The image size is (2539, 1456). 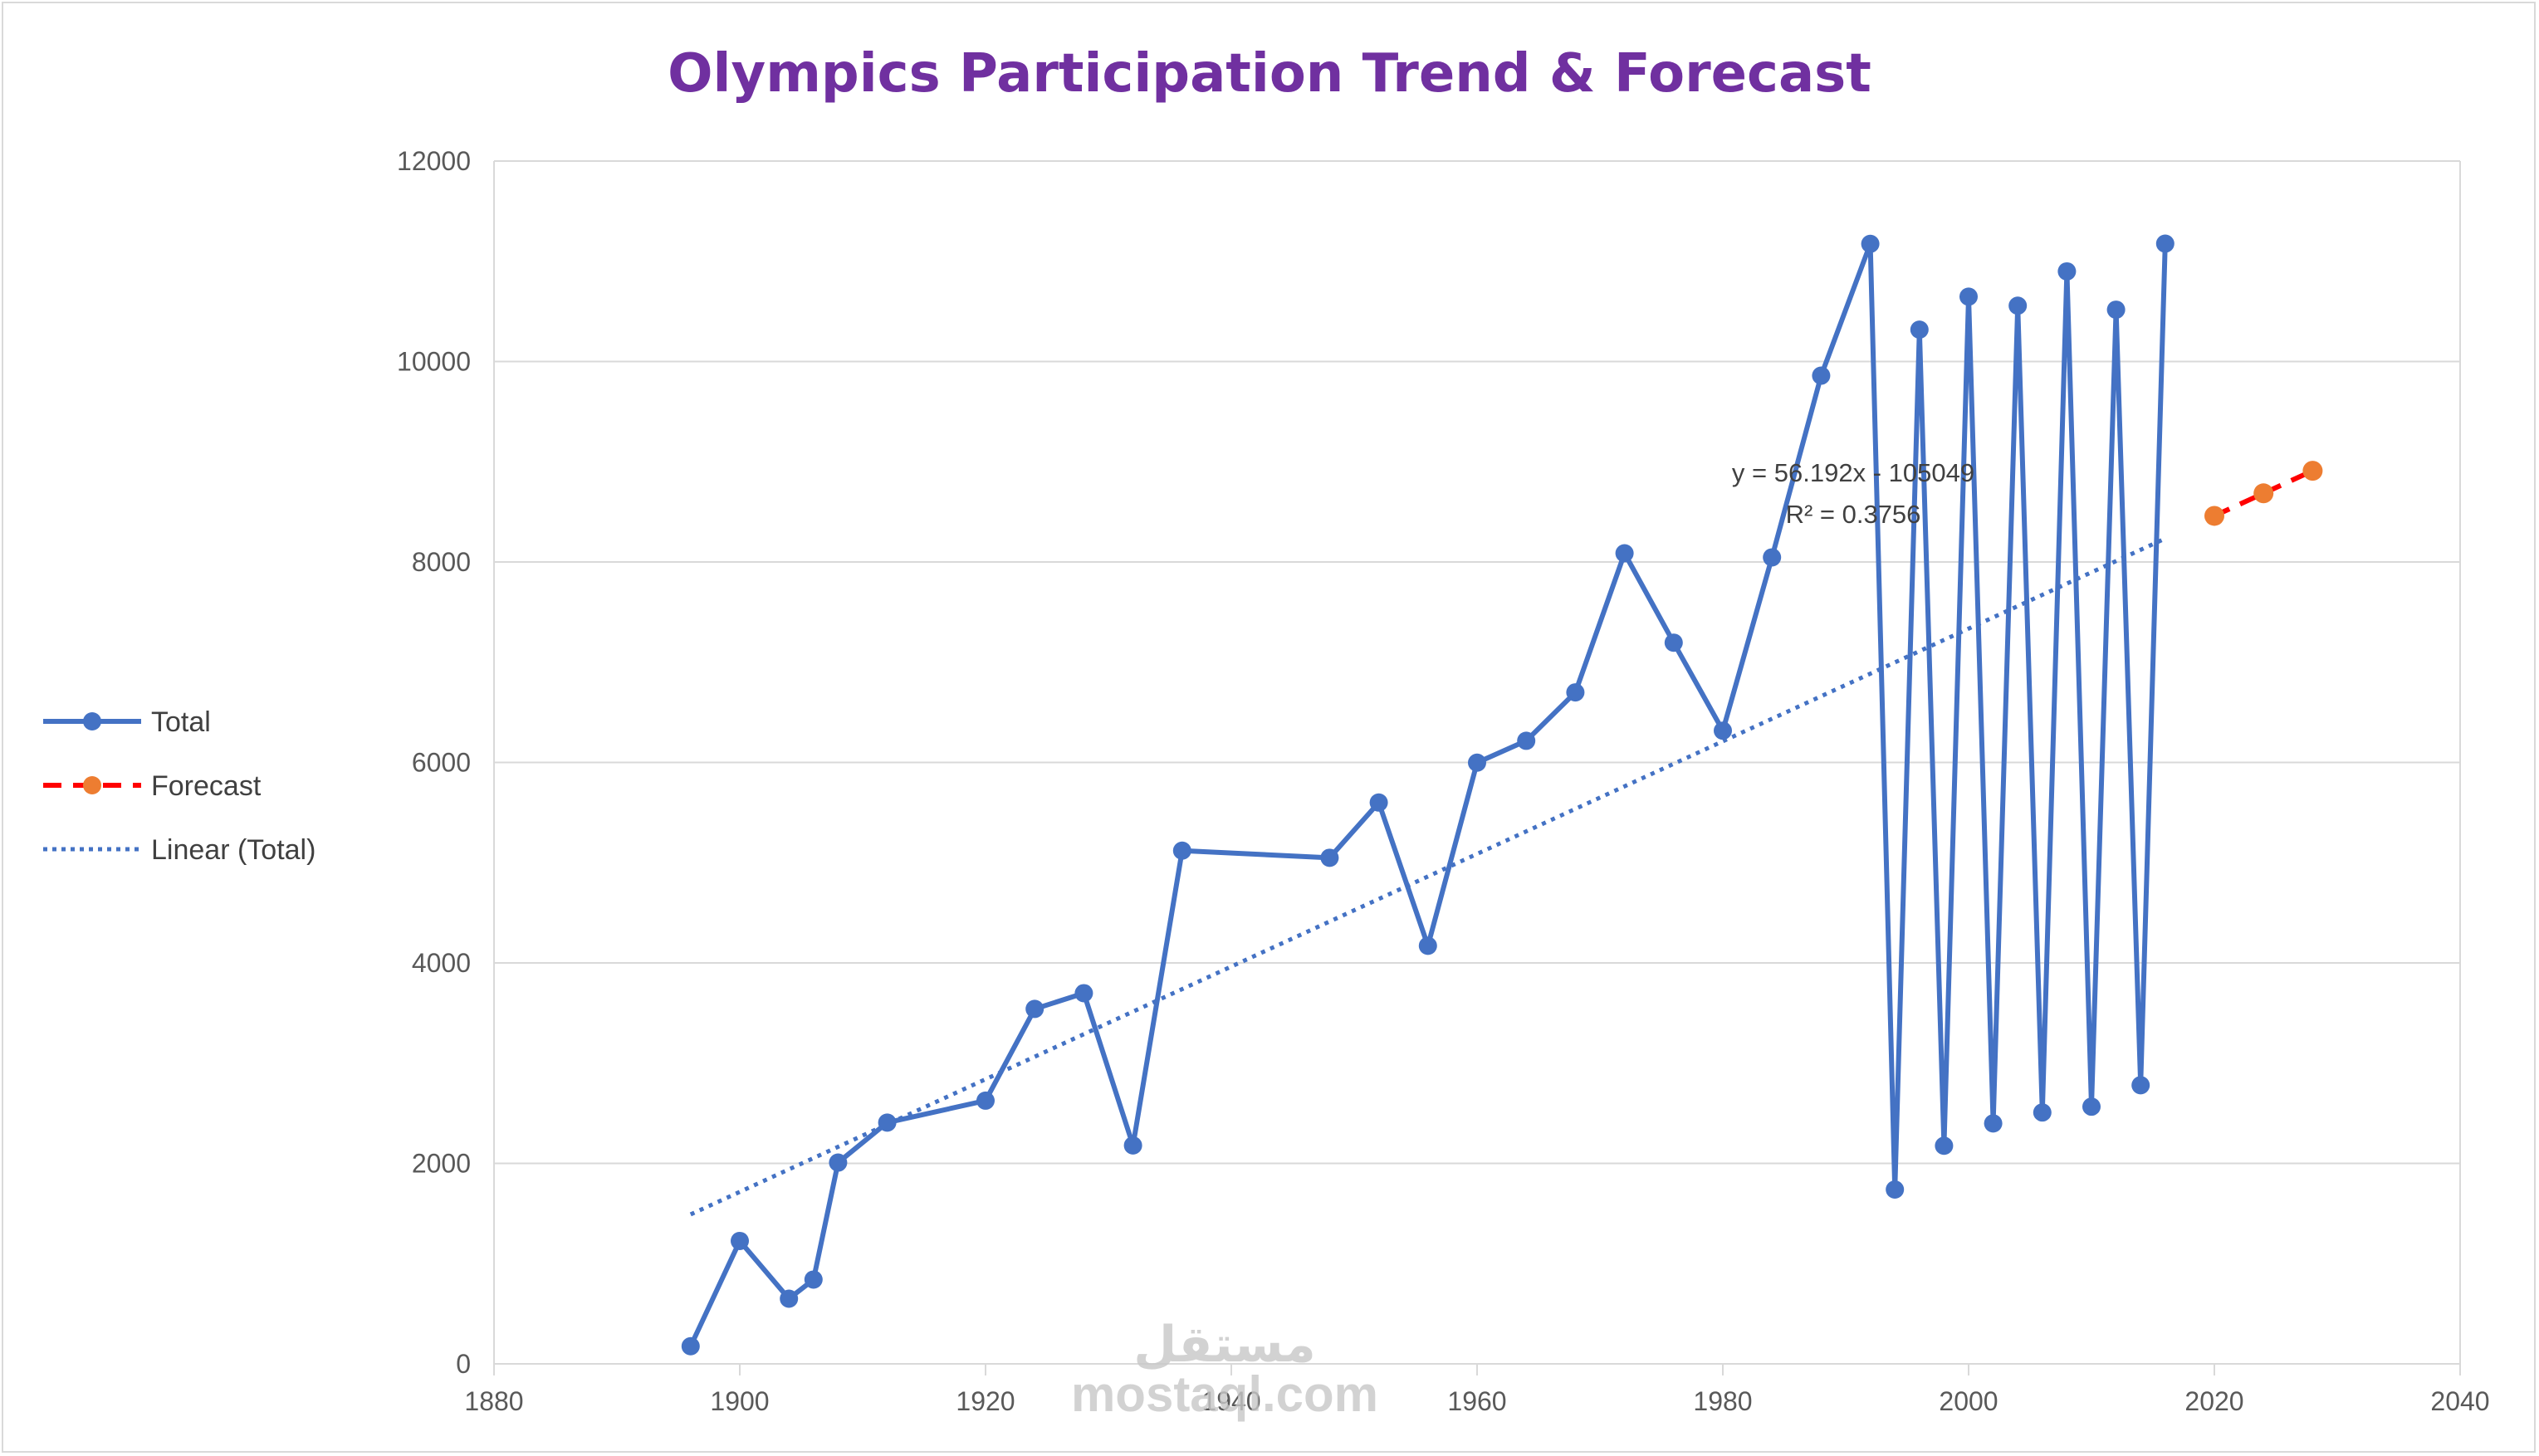 What do you see at coordinates (464, 1364) in the screenshot?
I see `y-tick-label: 0` at bounding box center [464, 1364].